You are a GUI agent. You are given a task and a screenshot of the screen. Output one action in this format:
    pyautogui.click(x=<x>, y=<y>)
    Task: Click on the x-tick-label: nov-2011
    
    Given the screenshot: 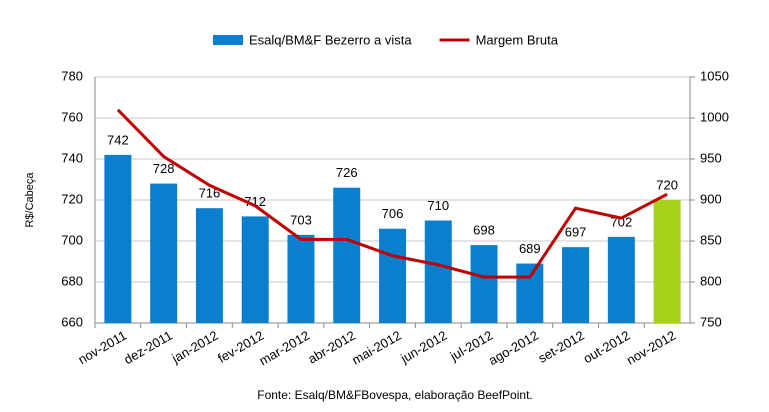 What is the action you would take?
    pyautogui.click(x=102, y=348)
    